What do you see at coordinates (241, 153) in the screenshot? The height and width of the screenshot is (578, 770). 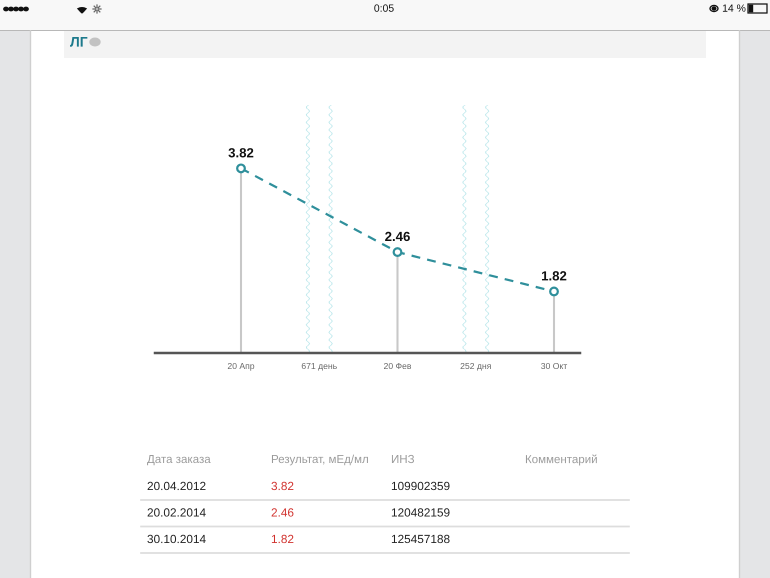 I see `data-label: 3.82` at bounding box center [241, 153].